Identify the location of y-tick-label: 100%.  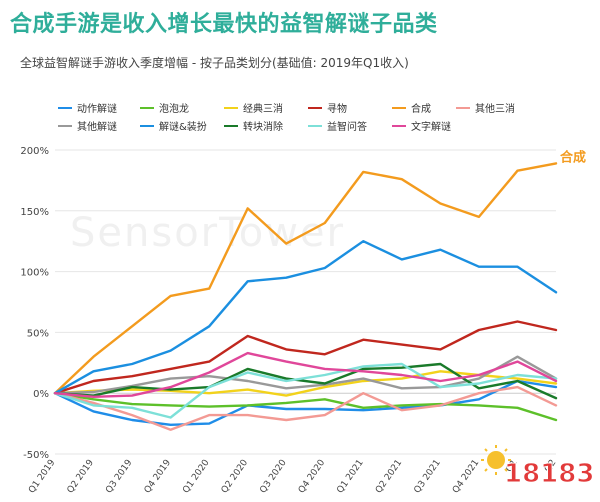
(34, 273).